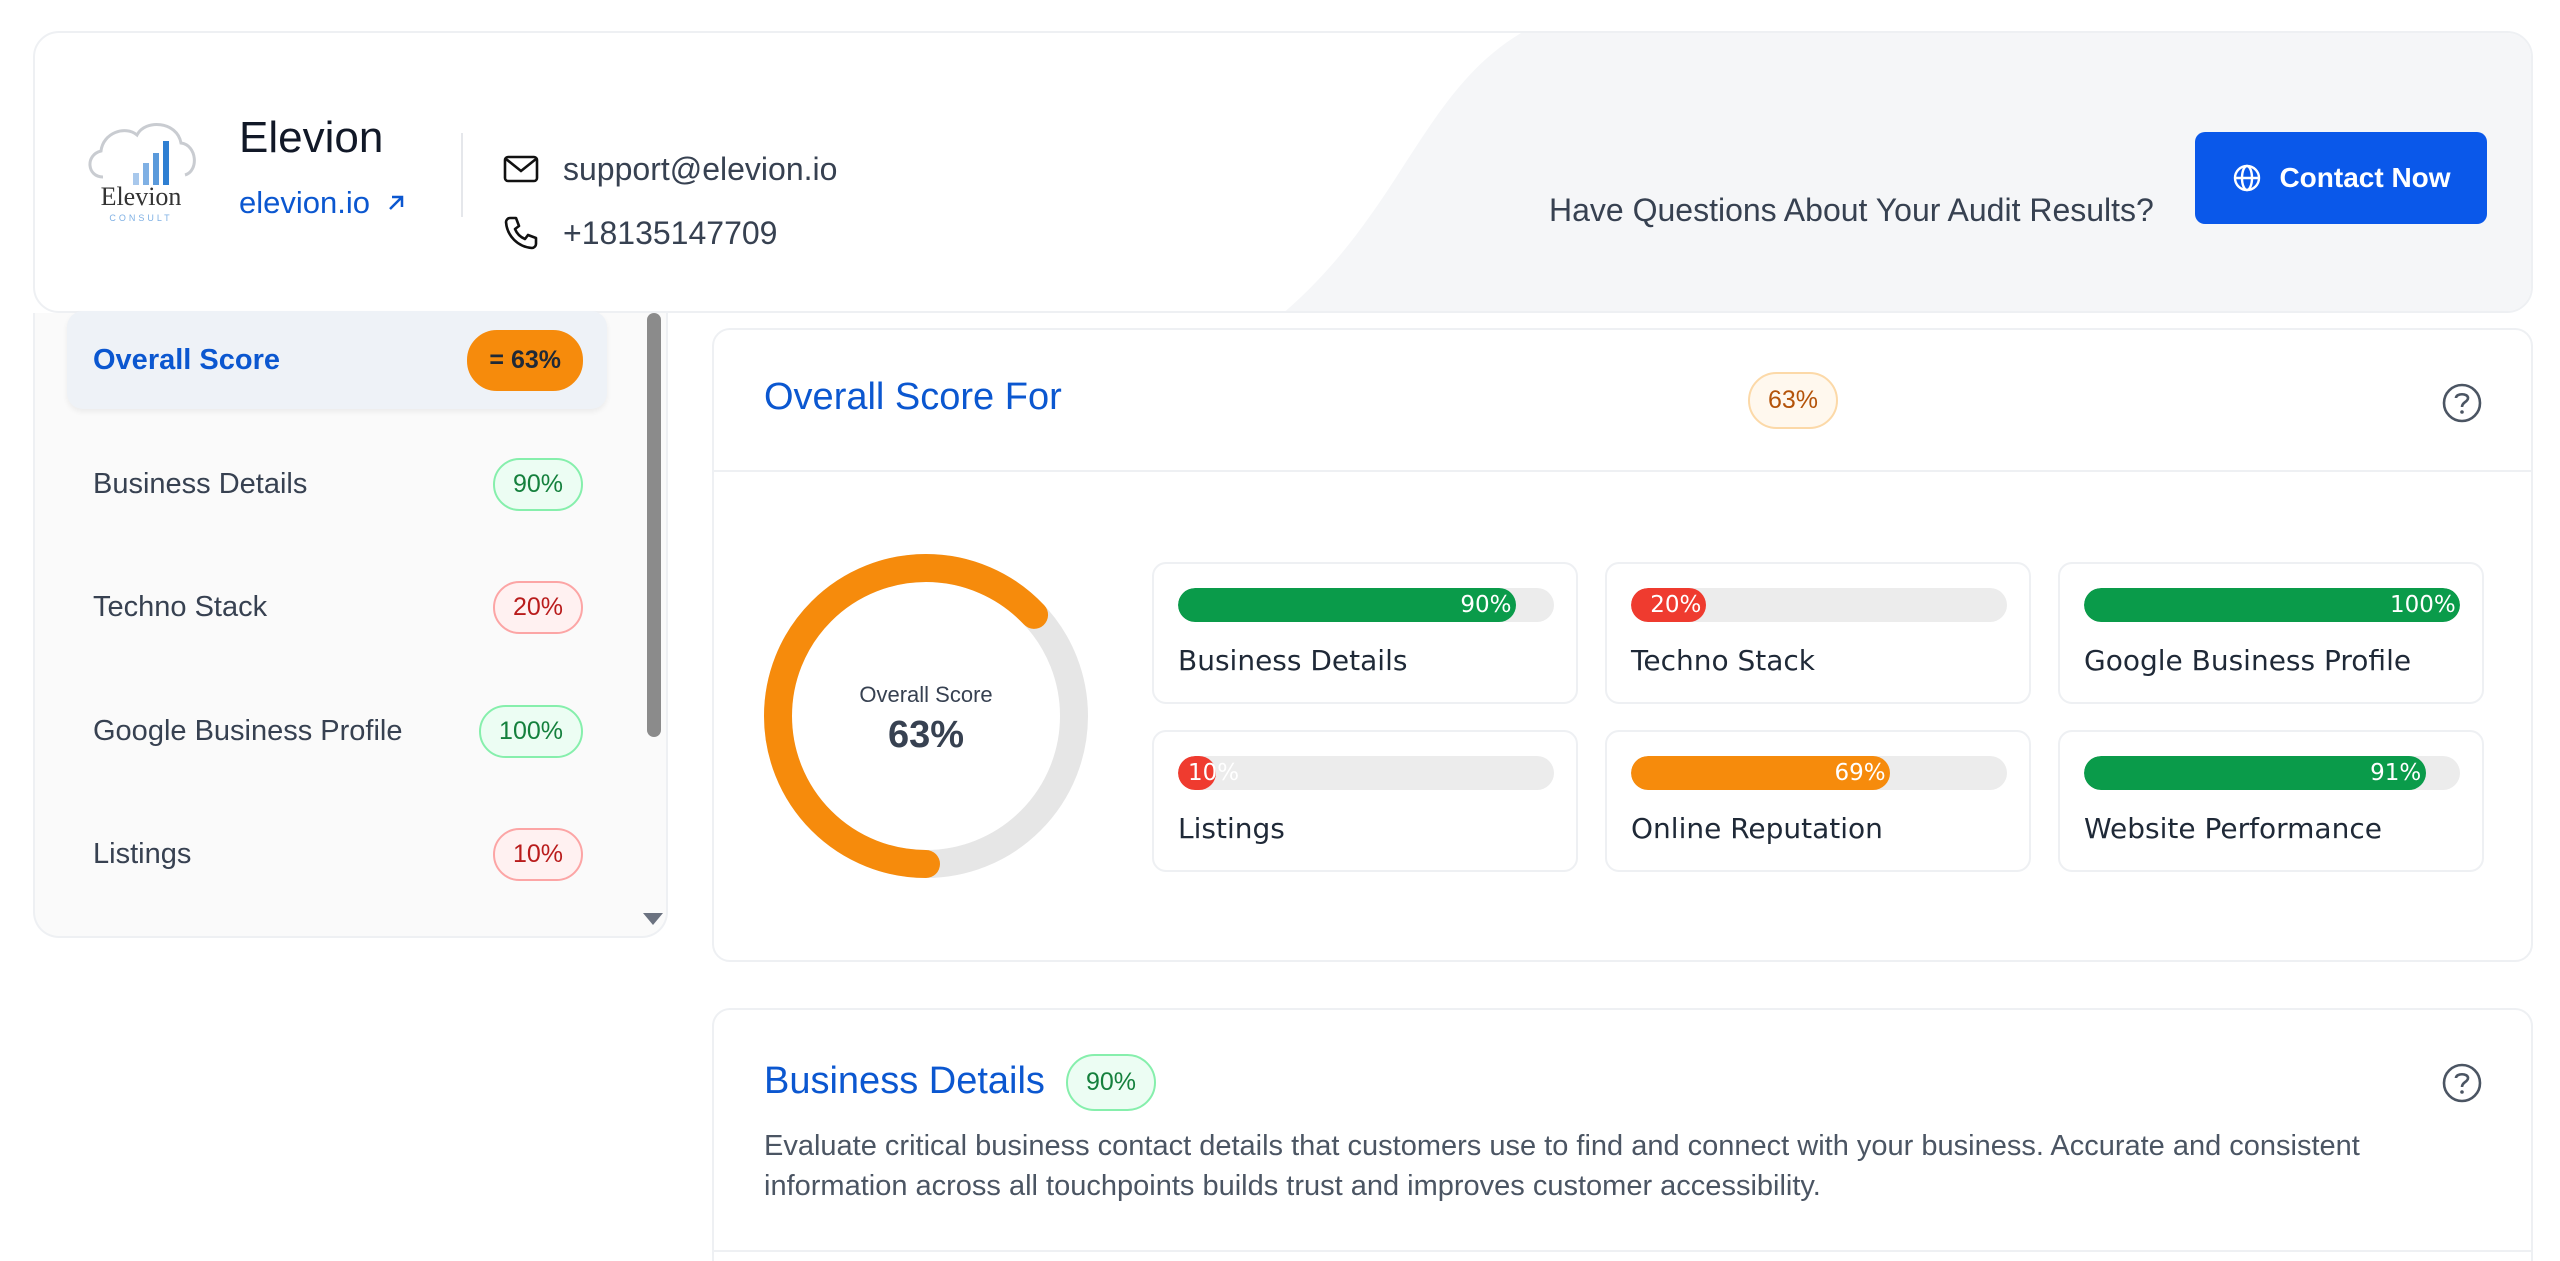 The height and width of the screenshot is (1261, 2560). I want to click on brand-website-link: elevion.io, so click(323, 203).